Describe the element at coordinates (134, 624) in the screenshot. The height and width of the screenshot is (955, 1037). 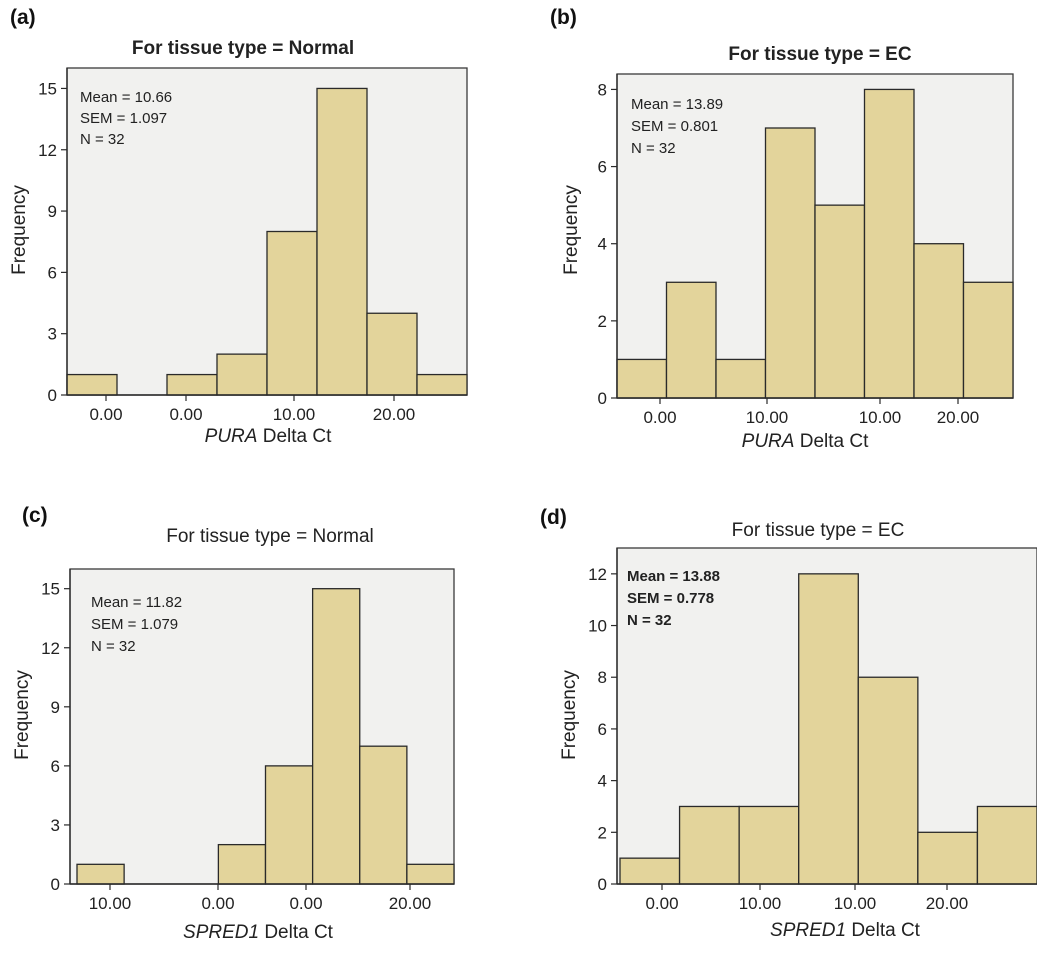
I see `stat-sem: SEM = 1.079` at that location.